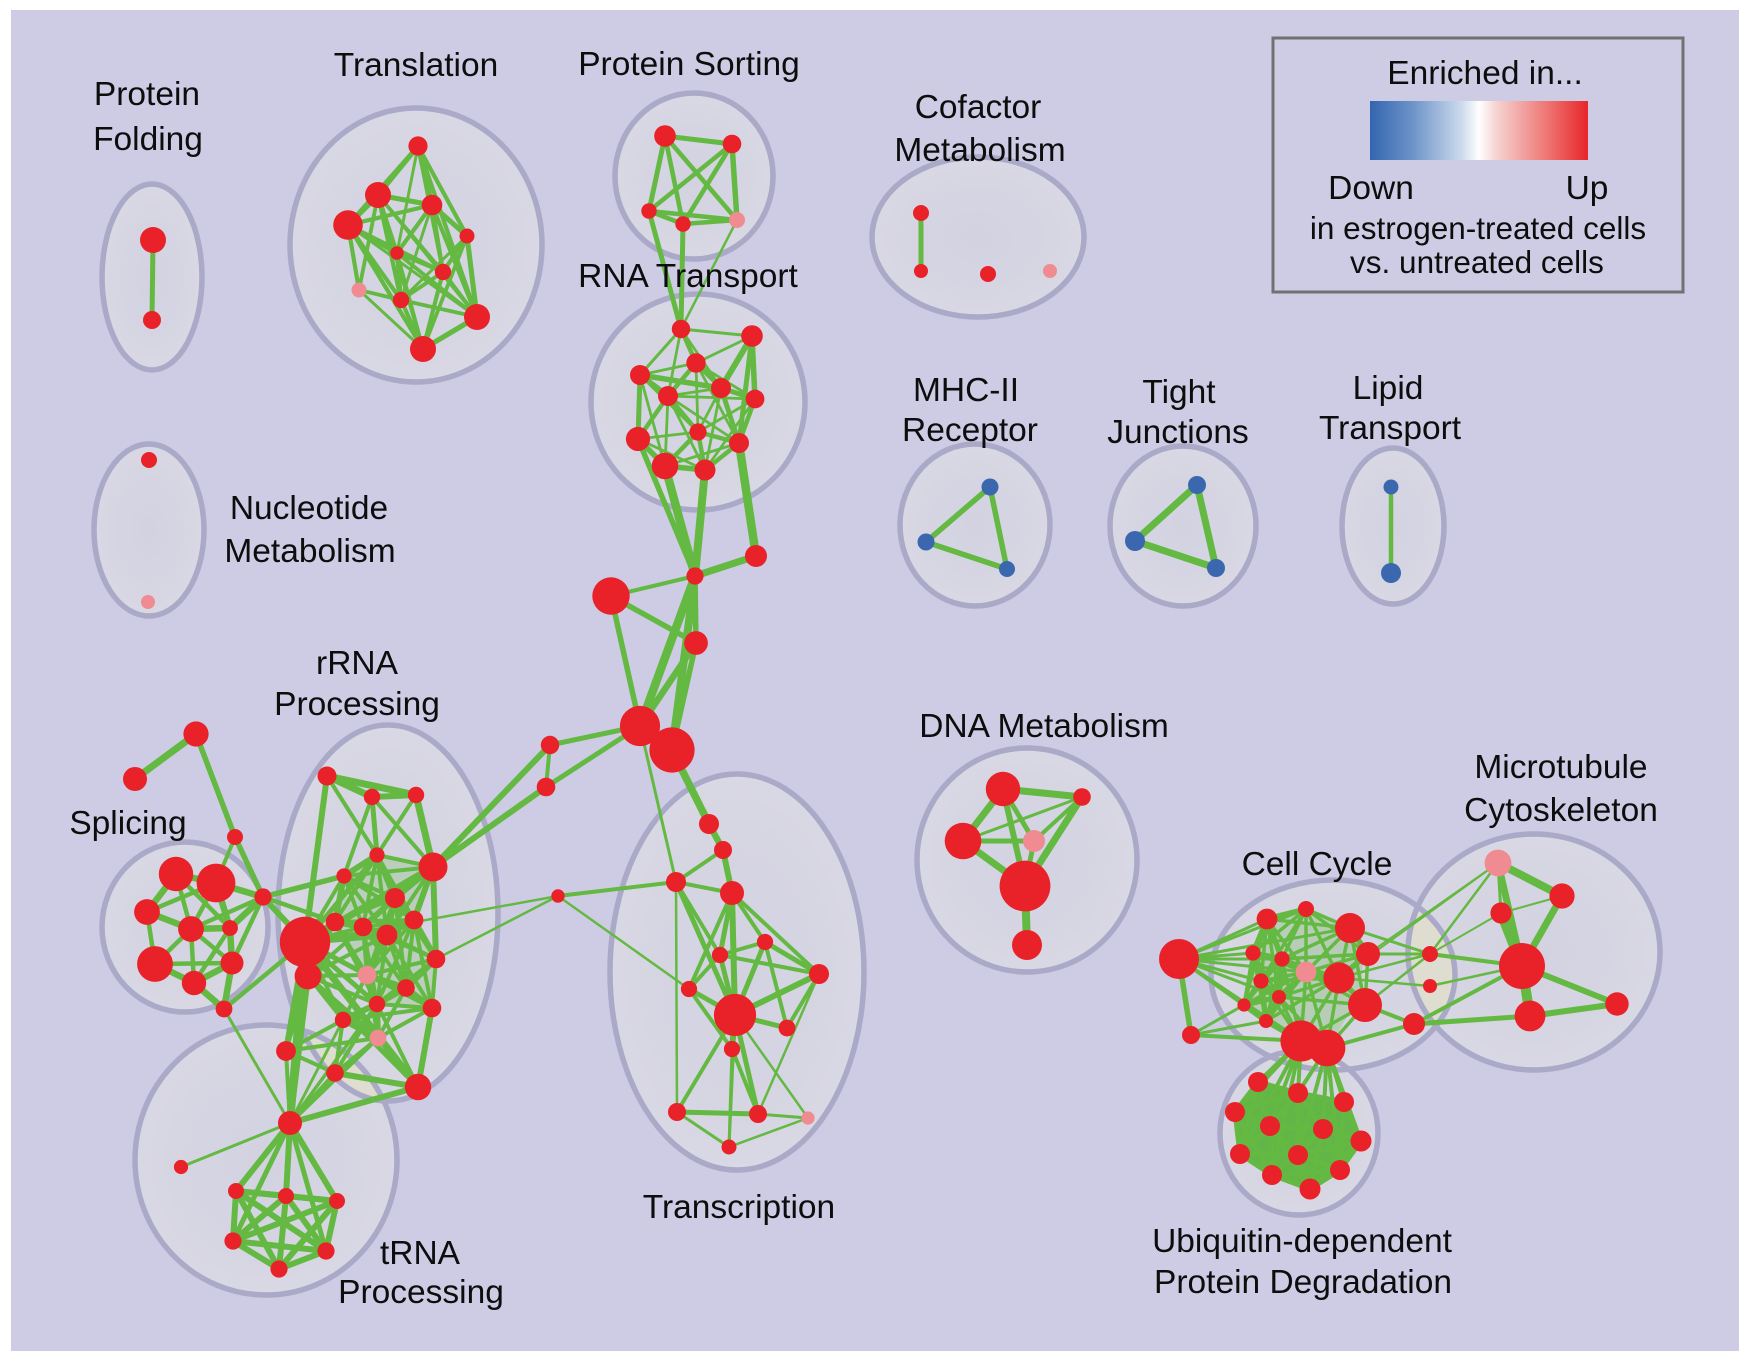  What do you see at coordinates (1303, 1282) in the screenshot?
I see `svg-text: Protein Degradation` at bounding box center [1303, 1282].